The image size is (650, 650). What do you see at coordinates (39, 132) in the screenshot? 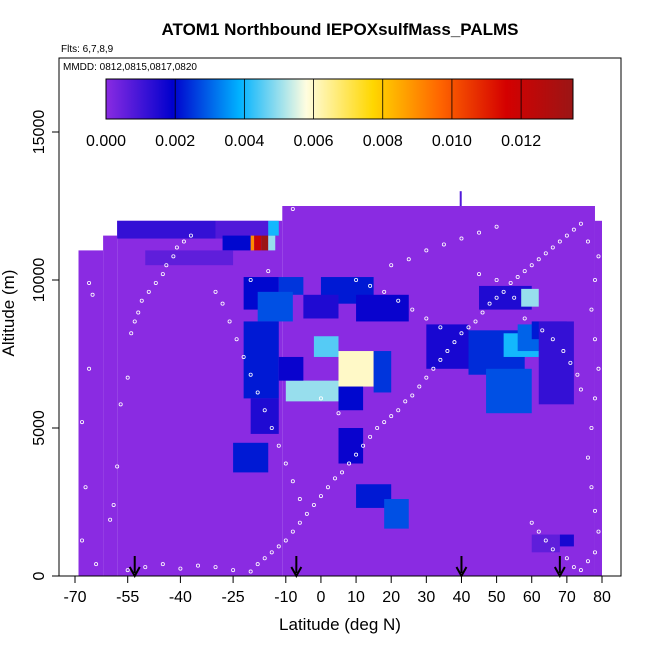
I see `y-tick-label: 15000` at bounding box center [39, 132].